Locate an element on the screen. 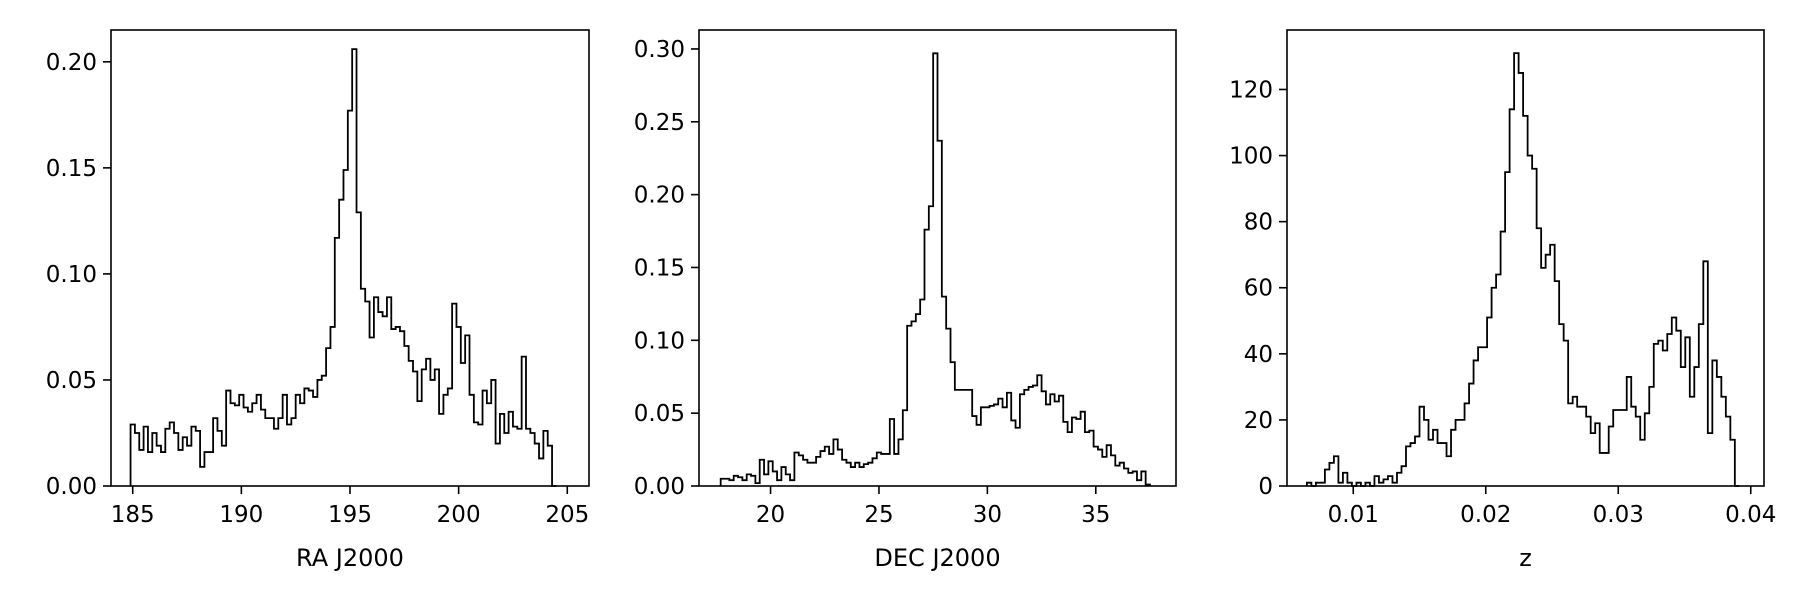 This screenshot has height=600, width=1800. dec-x-axis-label: DEC J2000 is located at coordinates (937, 558).